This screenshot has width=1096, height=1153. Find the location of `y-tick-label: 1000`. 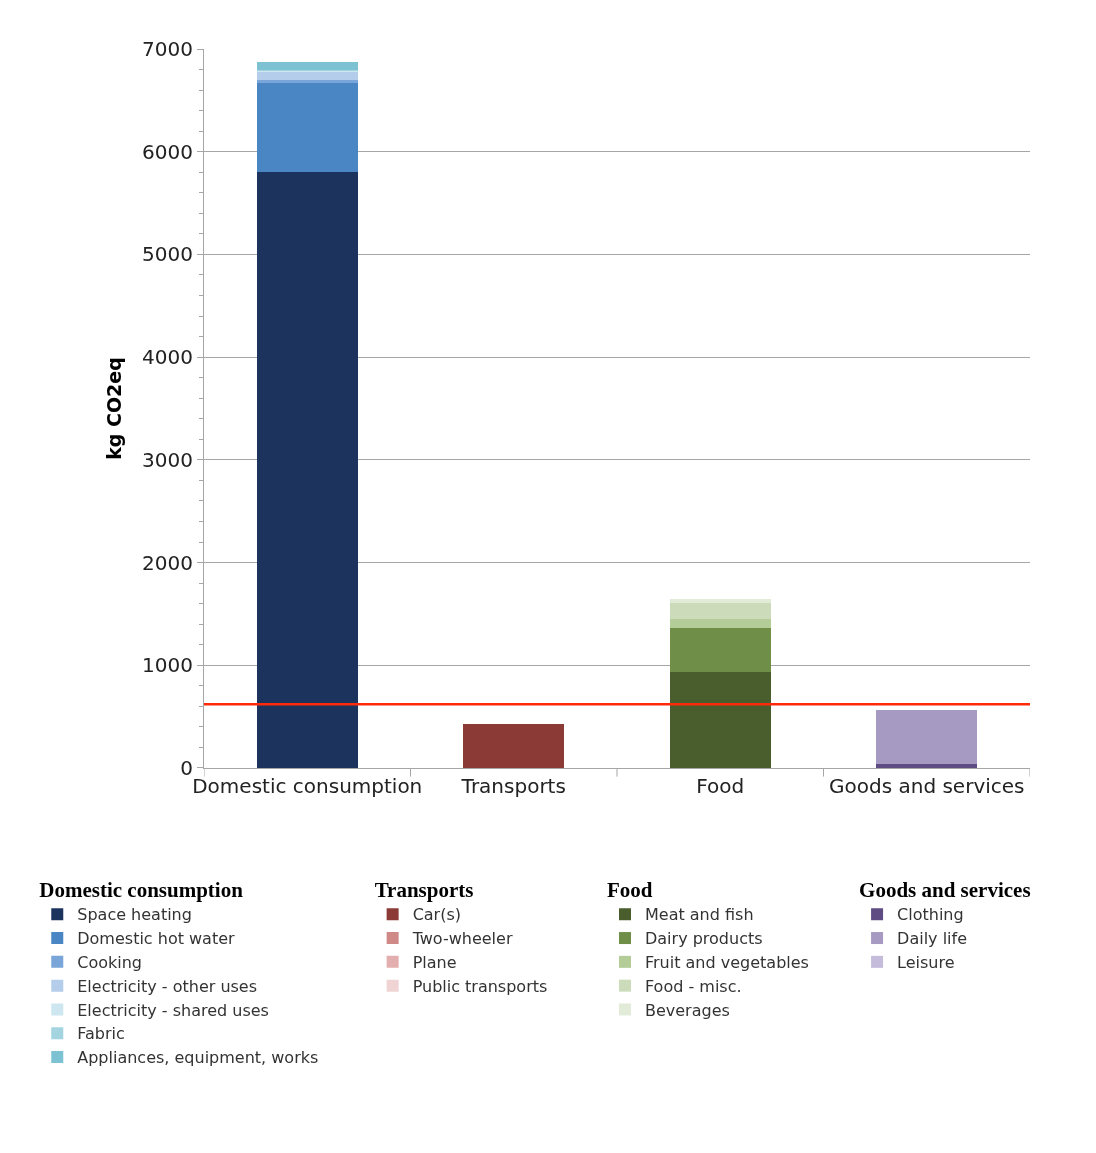

y-tick-label: 1000 is located at coordinates (167, 665).